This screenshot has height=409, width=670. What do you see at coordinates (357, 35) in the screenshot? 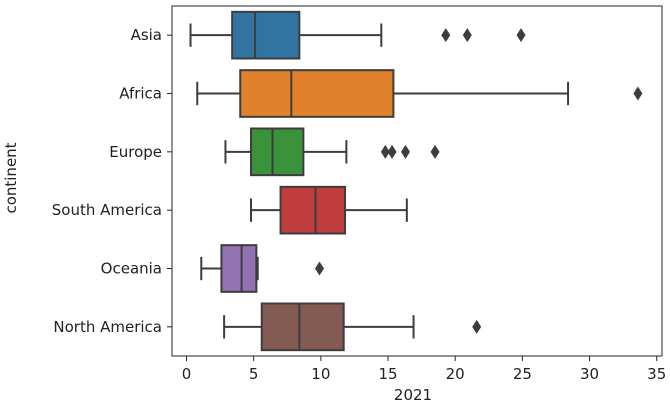
I see `box-asia` at bounding box center [357, 35].